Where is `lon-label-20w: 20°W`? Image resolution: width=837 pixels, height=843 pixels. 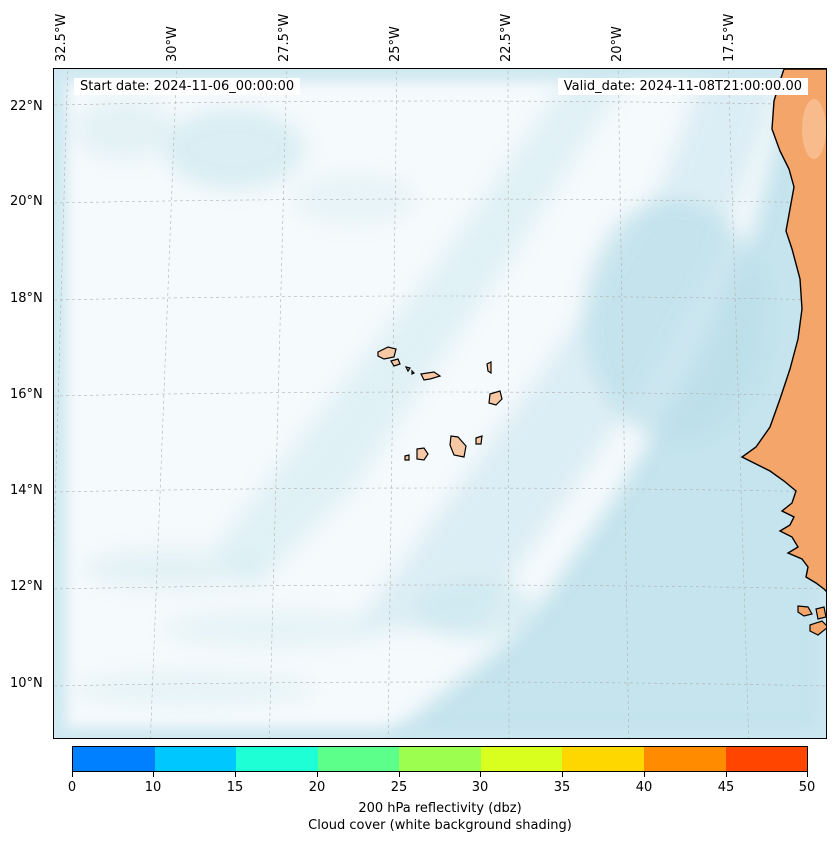 lon-label-20w: 20°W is located at coordinates (617, 44).